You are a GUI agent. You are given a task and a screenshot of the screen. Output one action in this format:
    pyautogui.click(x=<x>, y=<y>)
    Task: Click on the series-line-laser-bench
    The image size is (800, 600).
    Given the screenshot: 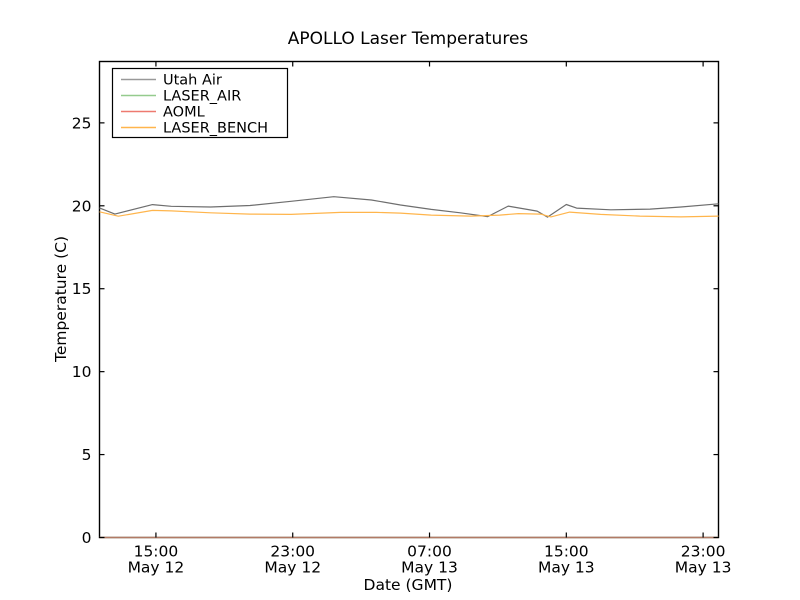 What is the action you would take?
    pyautogui.click(x=409, y=213)
    